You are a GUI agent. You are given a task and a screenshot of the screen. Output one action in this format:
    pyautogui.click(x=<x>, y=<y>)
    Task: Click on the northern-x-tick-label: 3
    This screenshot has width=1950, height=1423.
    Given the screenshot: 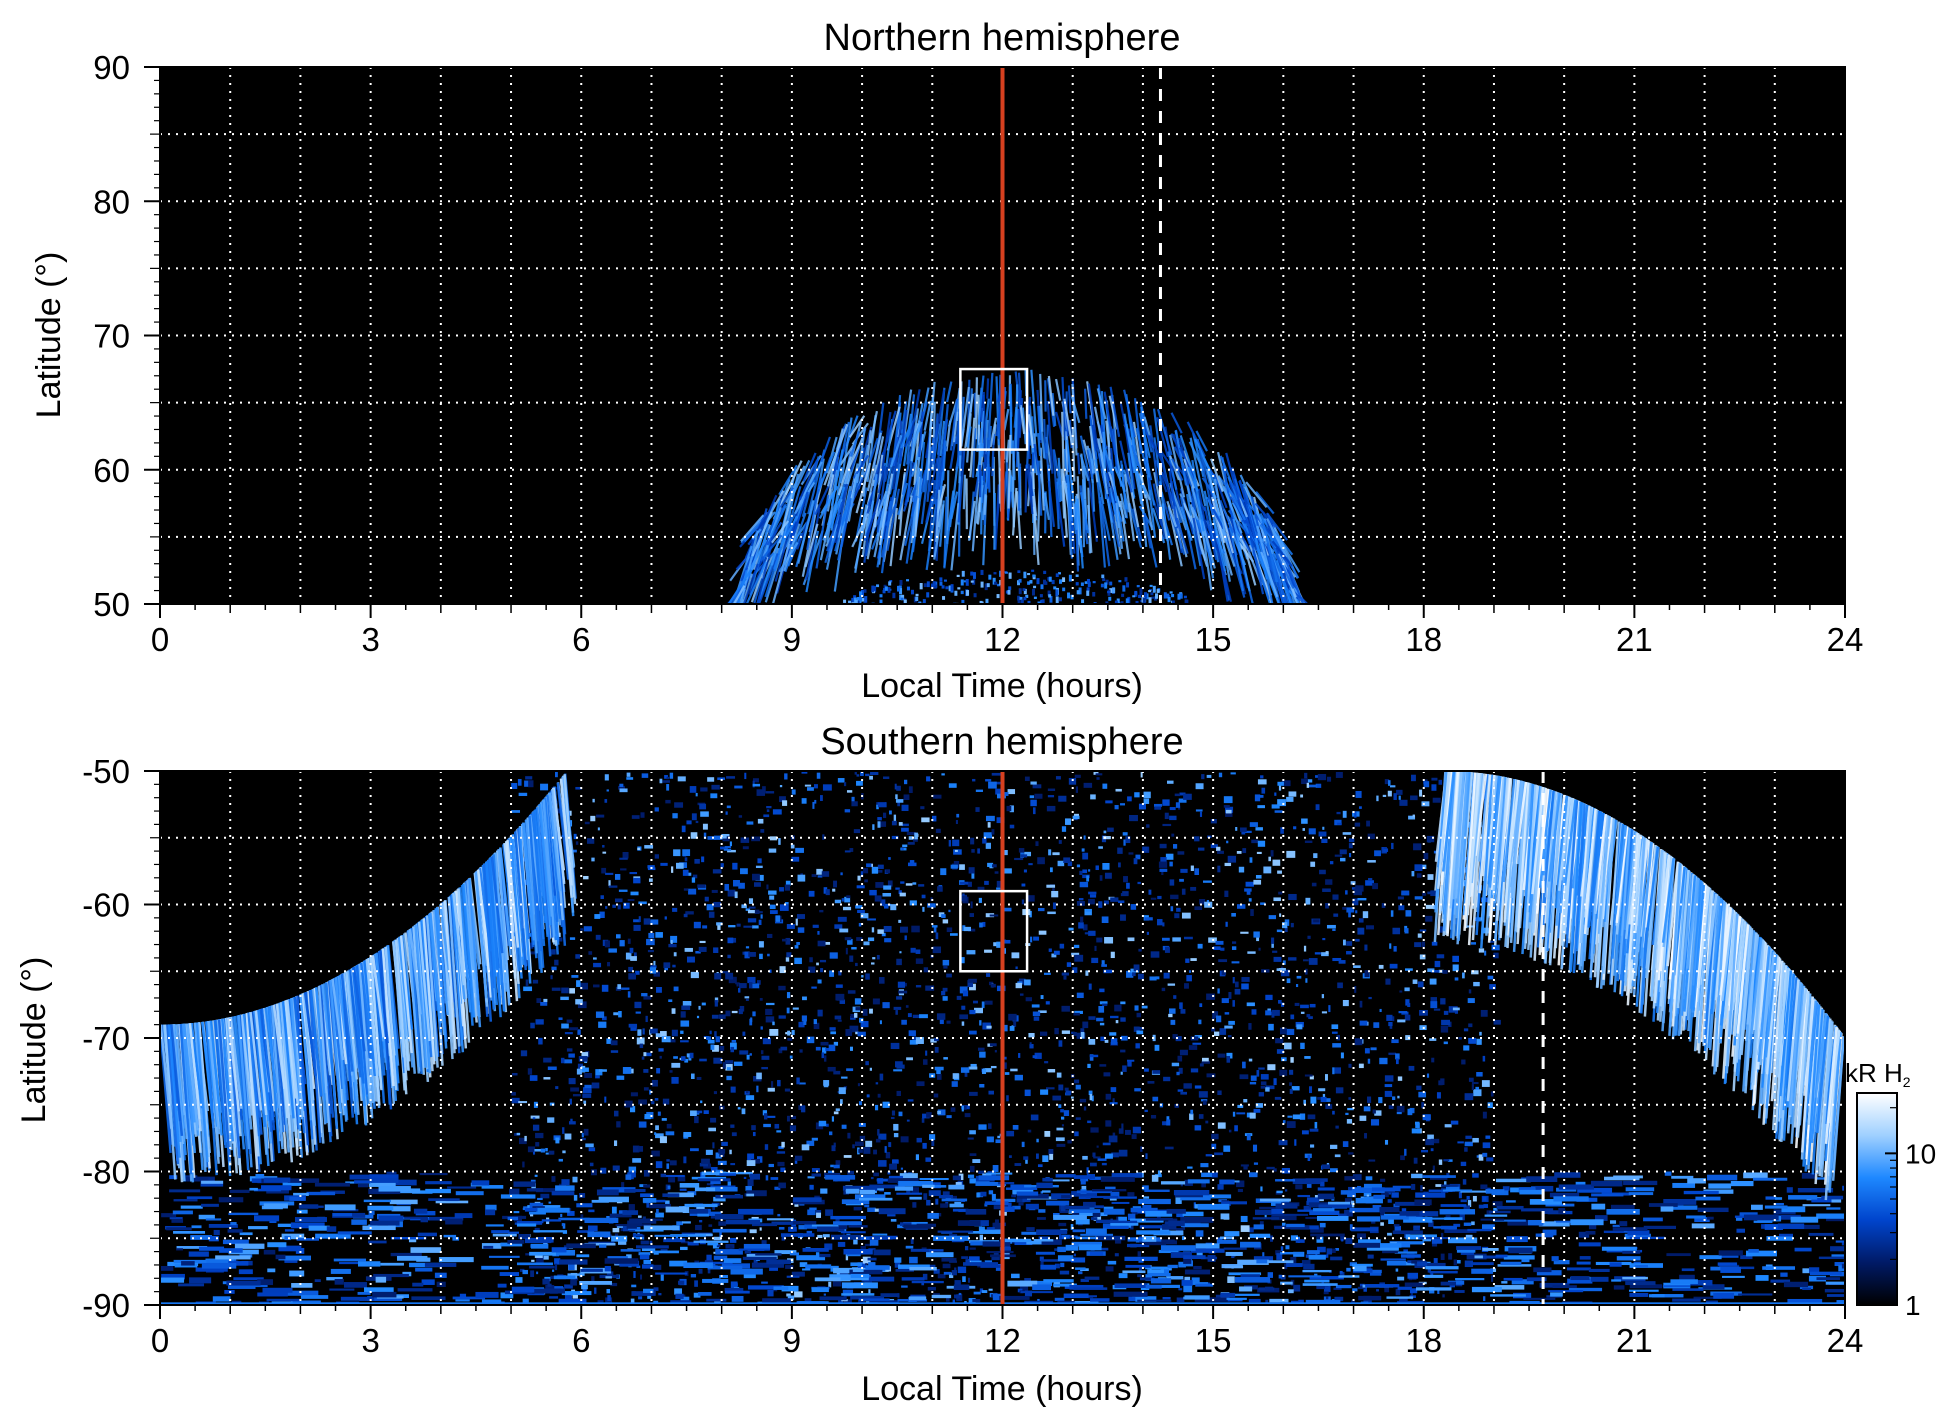 What is the action you would take?
    pyautogui.click(x=370, y=639)
    